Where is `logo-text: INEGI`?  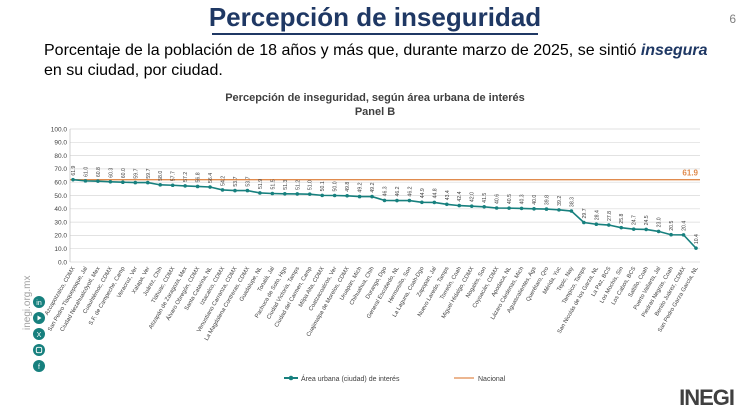
logo-text: INEGI is located at coordinates (707, 397).